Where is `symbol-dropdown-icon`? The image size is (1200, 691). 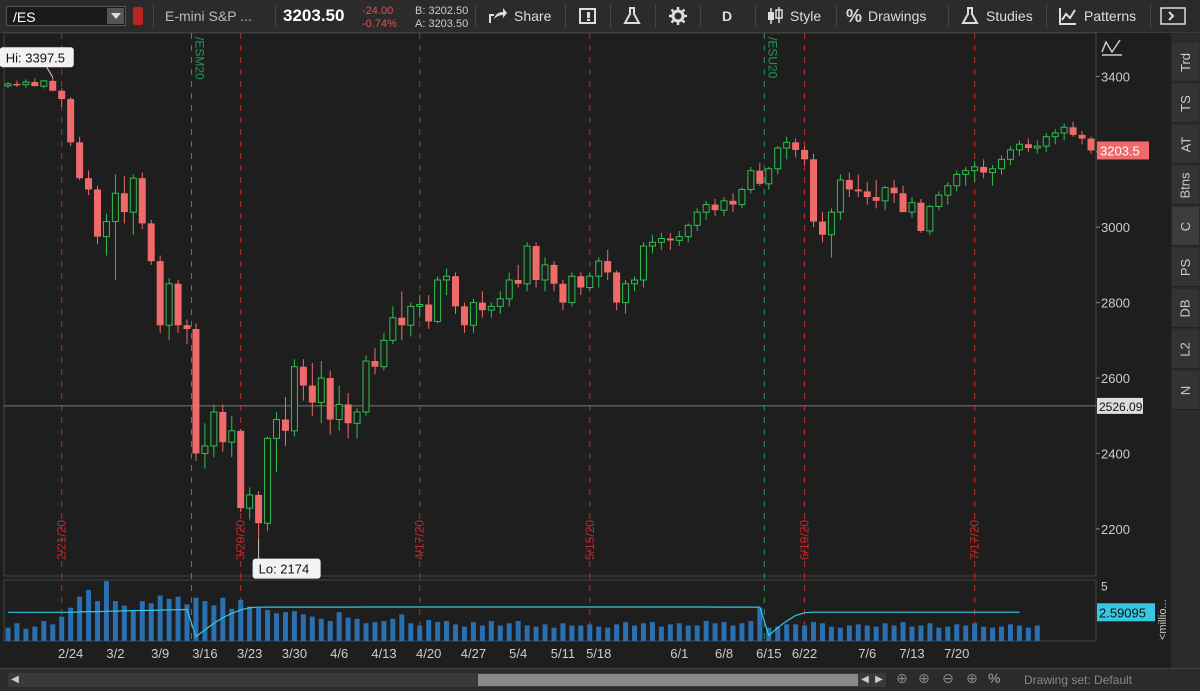 symbol-dropdown-icon is located at coordinates (115, 16).